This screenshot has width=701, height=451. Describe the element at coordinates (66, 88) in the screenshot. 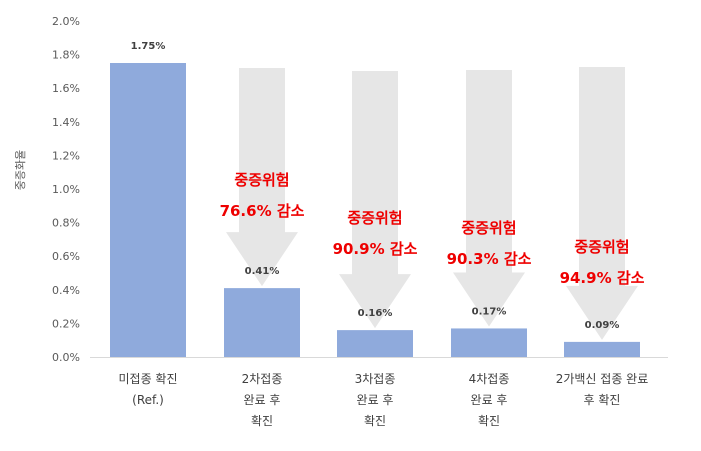

I see `y-tick-label: 1.6%` at that location.